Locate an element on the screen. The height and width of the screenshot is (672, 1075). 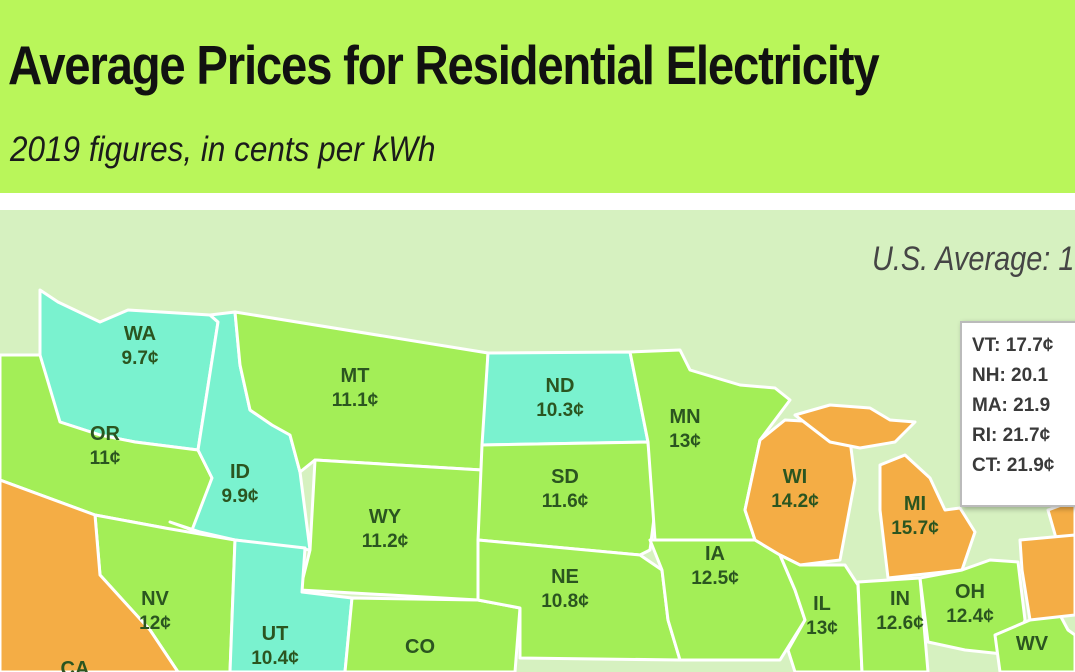
state-price-or: 11¢ is located at coordinates (105, 458).